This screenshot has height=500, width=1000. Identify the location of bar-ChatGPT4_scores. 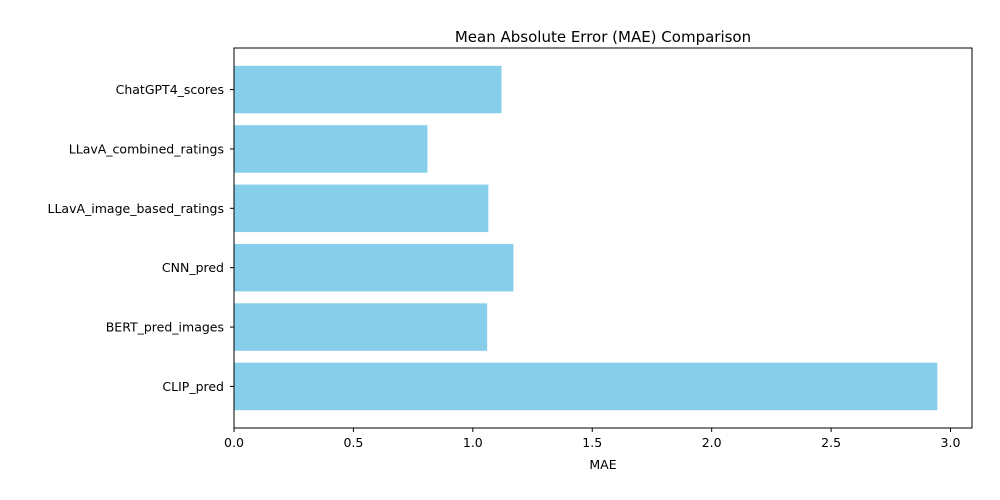
(368, 89).